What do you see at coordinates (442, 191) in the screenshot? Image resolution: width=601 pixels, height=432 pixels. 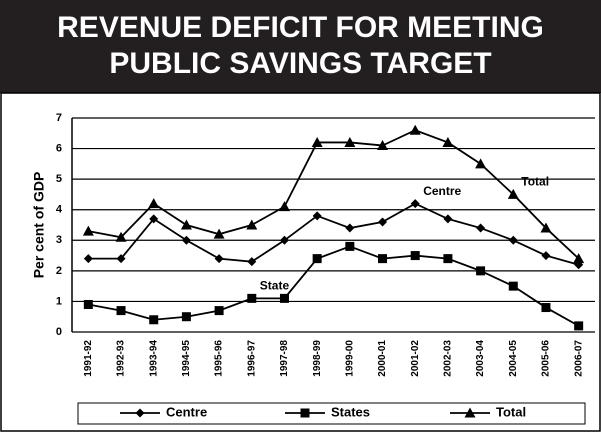 I see `annotation: Centre` at bounding box center [442, 191].